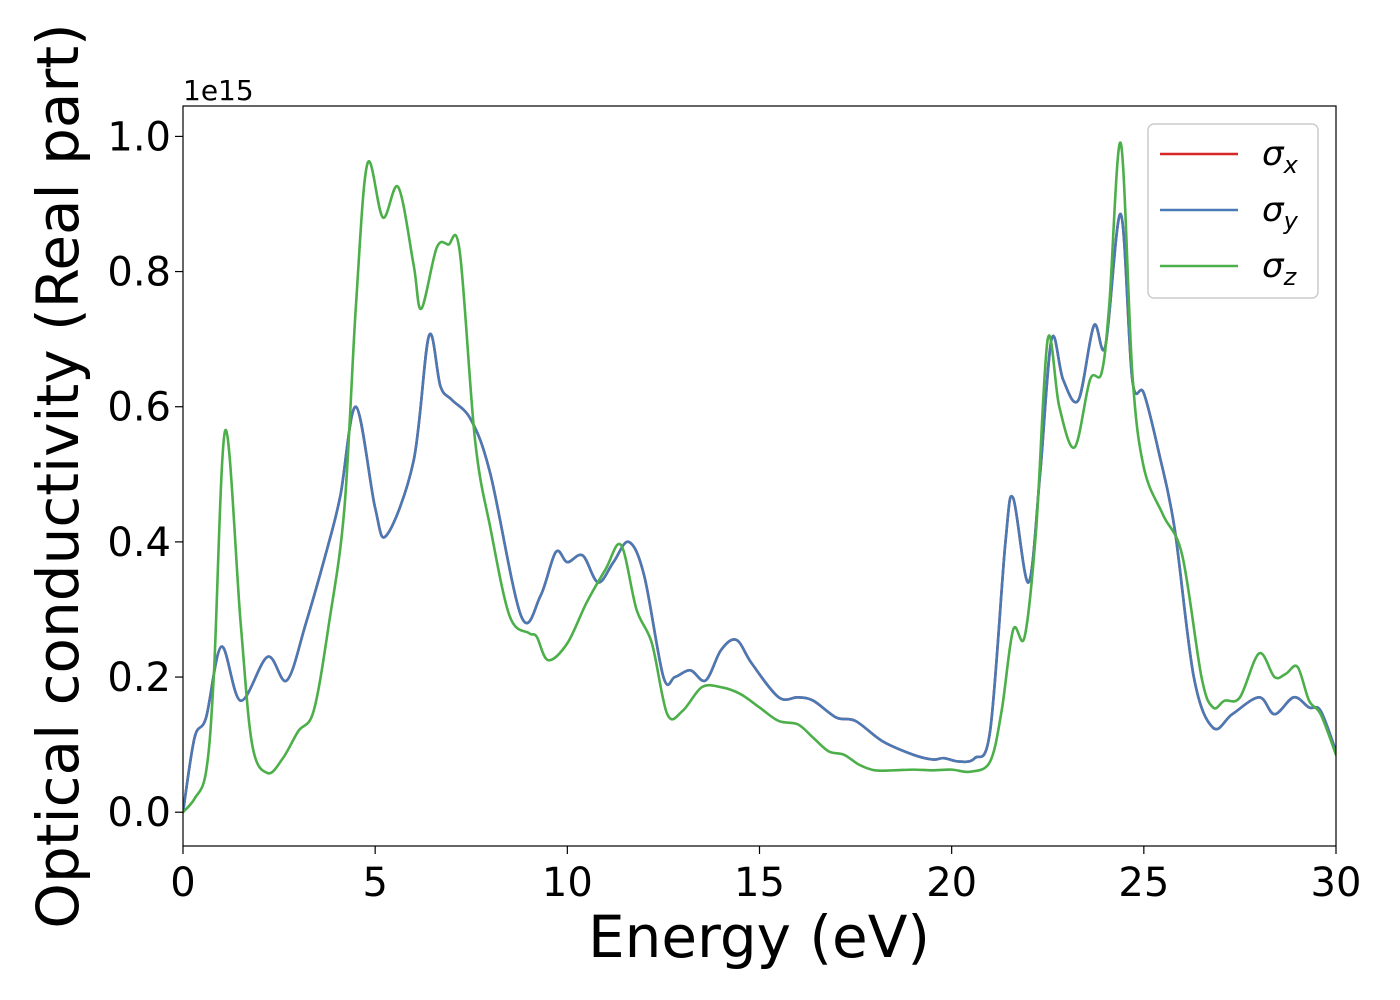 The image size is (1400, 1000). Describe the element at coordinates (1143, 883) in the screenshot. I see `x-tick-label: 25` at that location.